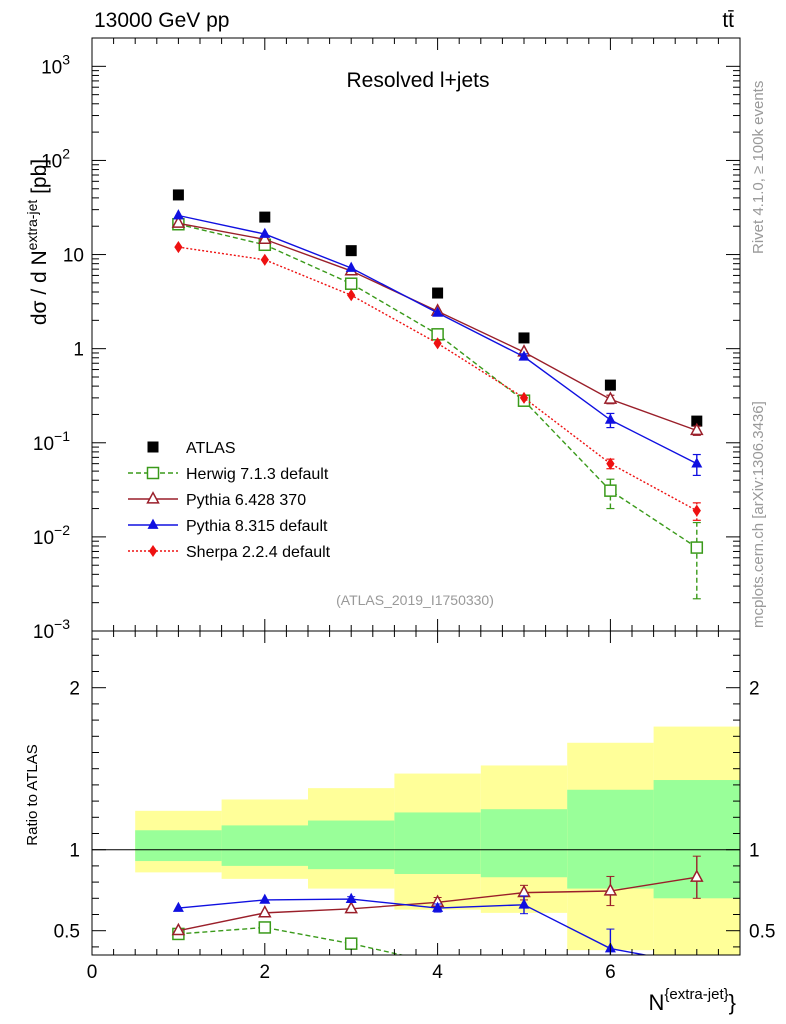 The image size is (786, 1024). I want to click on y-tick-label: 10², so click(55, 158).